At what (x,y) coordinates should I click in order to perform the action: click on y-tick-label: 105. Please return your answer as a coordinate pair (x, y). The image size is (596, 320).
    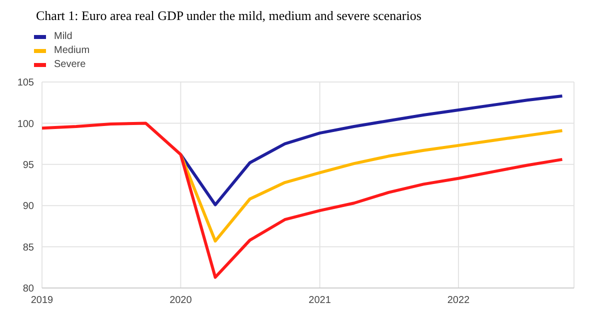
    Looking at the image, I should click on (25, 83).